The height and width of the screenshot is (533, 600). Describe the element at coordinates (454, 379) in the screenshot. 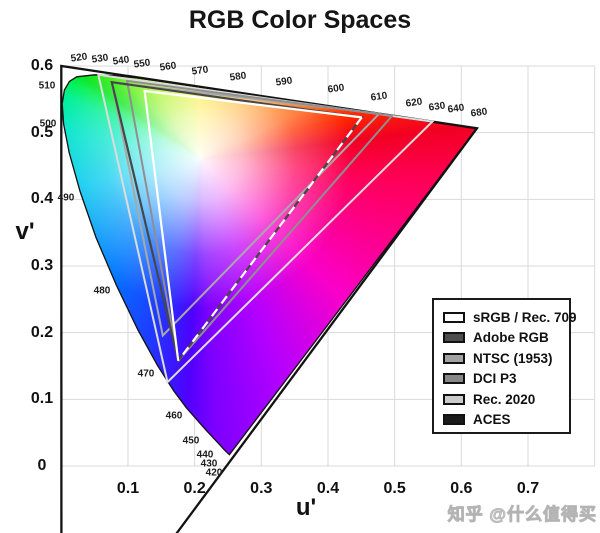

I see `dci-p3-swatch` at that location.